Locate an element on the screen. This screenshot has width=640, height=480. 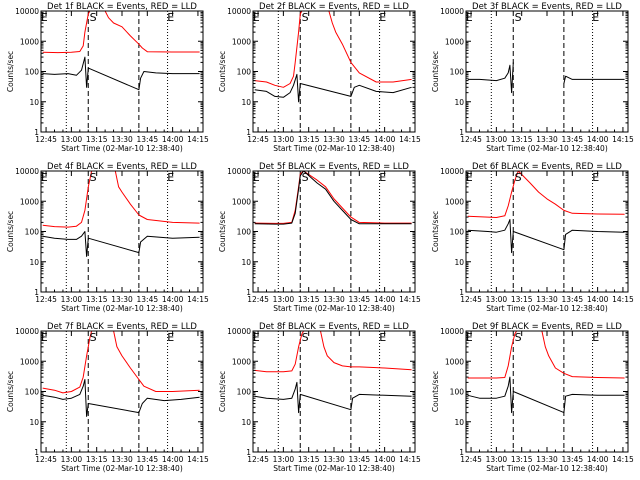
panel-title: Det 3f BLACK = Events, RED = LLD is located at coordinates (547, 7).